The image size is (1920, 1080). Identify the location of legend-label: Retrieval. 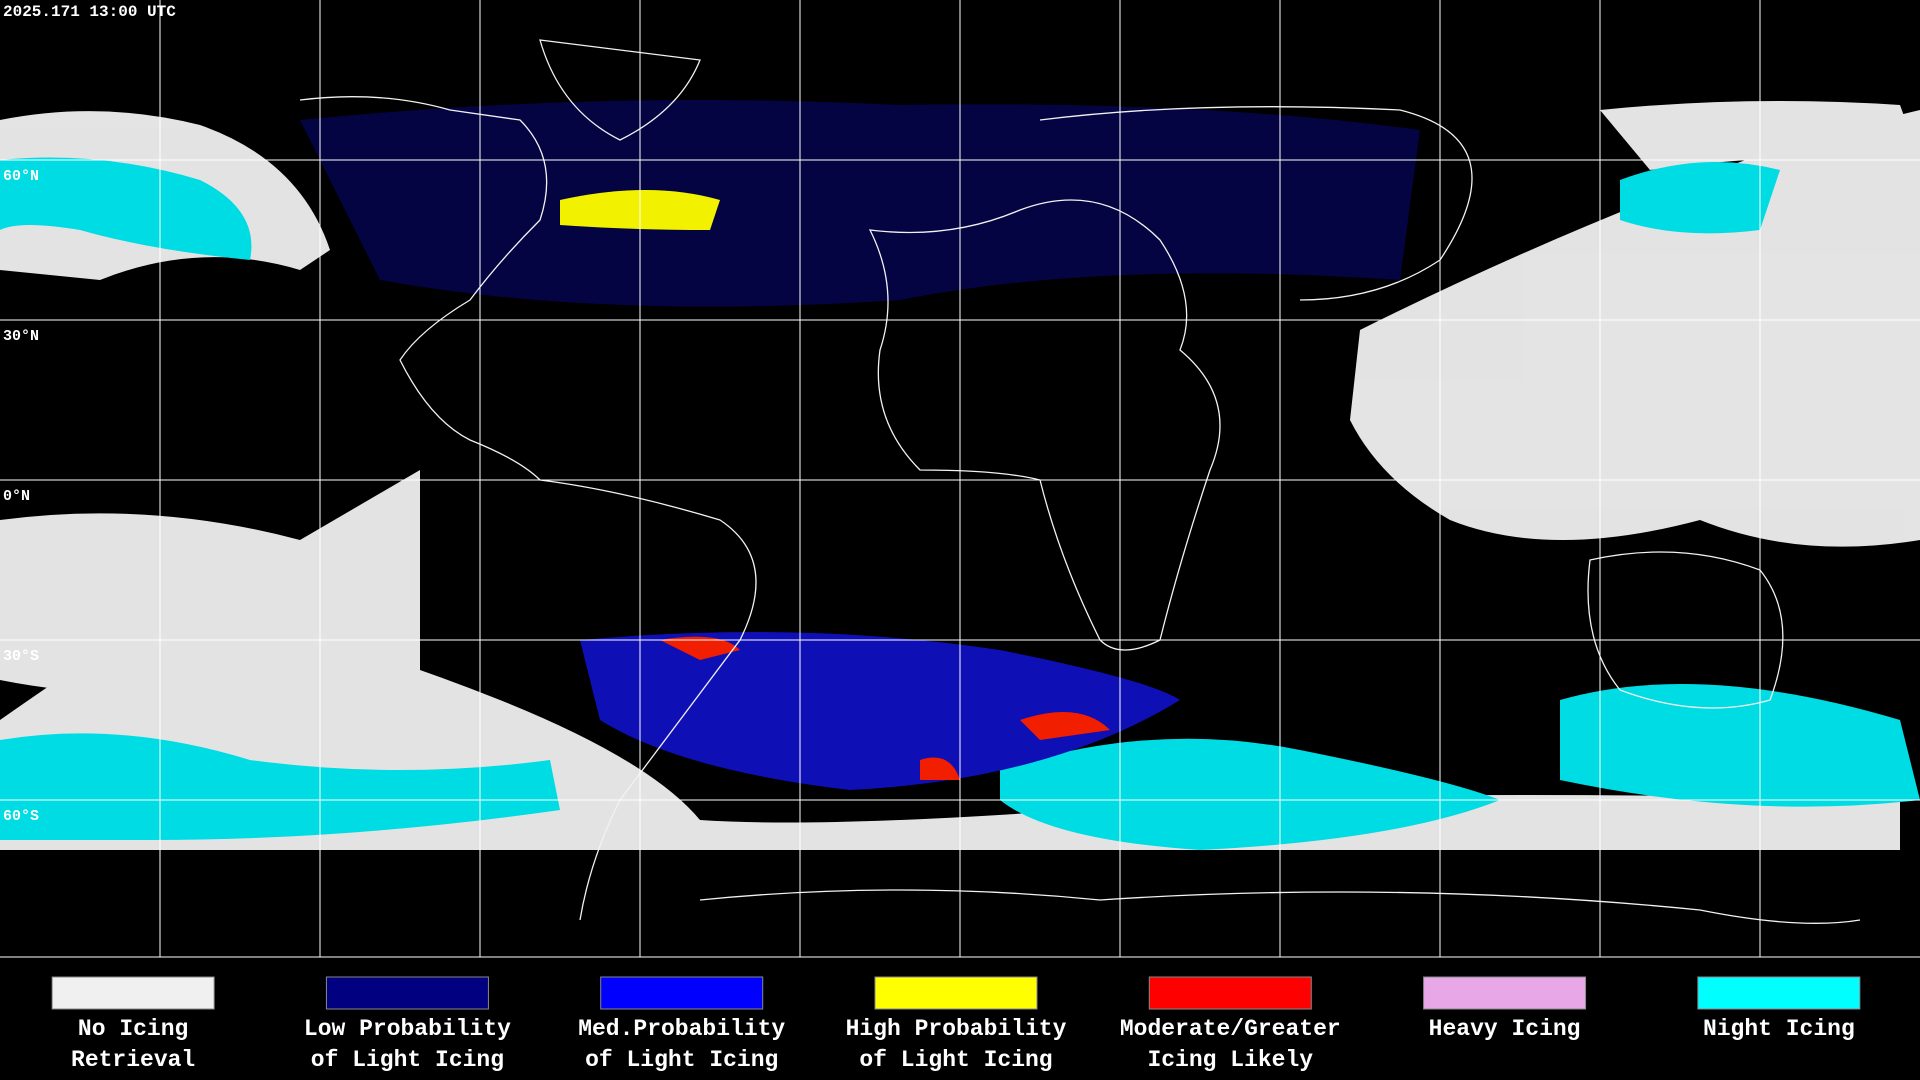
(133, 1060).